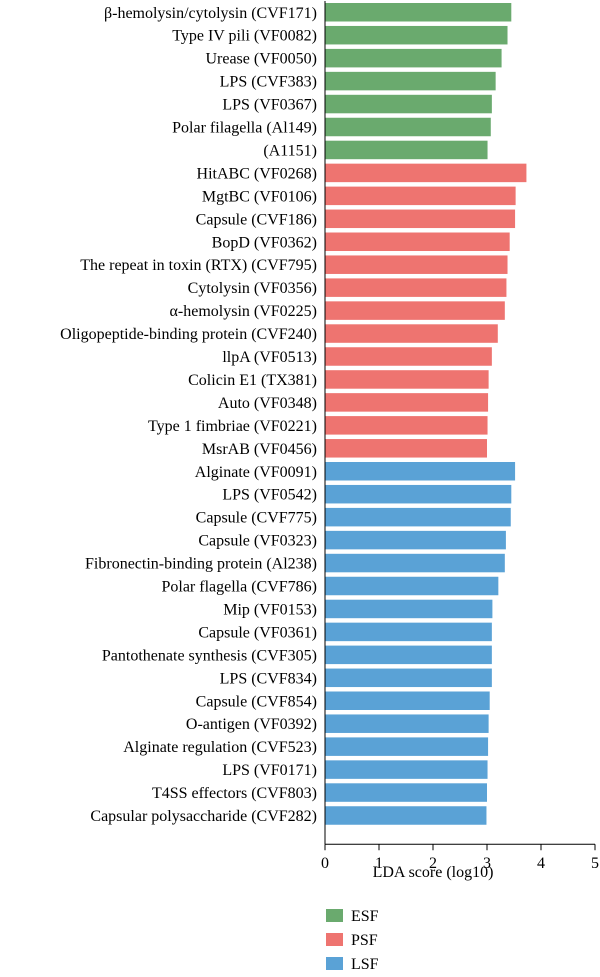  Describe the element at coordinates (239, 587) in the screenshot. I see `category-label: Polar flagella (CVF786)` at that location.